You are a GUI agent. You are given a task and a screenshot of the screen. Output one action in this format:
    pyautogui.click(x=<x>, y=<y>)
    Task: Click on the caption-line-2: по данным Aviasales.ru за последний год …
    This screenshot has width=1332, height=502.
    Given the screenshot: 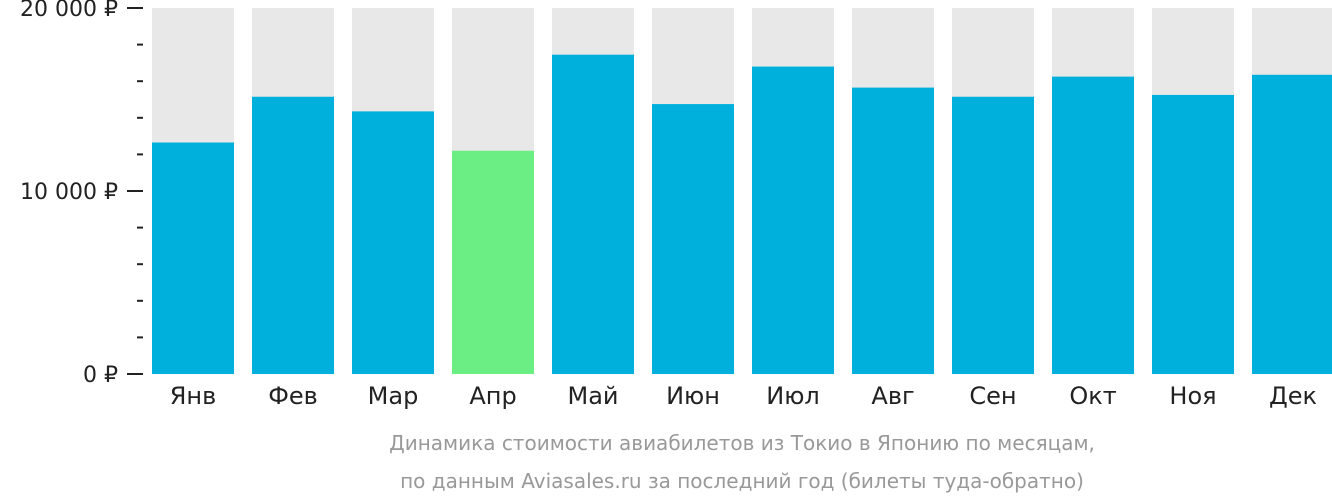 What is the action you would take?
    pyautogui.click(x=742, y=481)
    